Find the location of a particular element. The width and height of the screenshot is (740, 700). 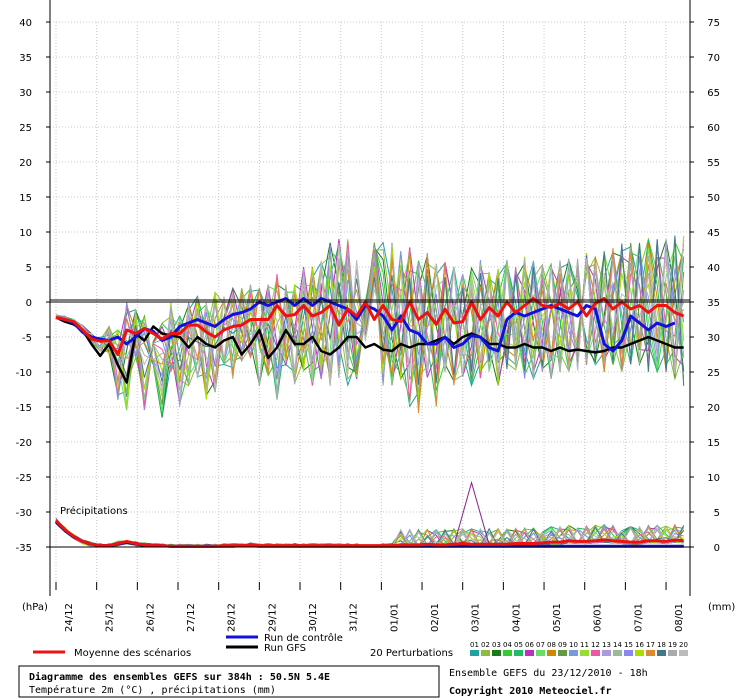

y-right-tick-4: 55 is located at coordinates (713, 163).